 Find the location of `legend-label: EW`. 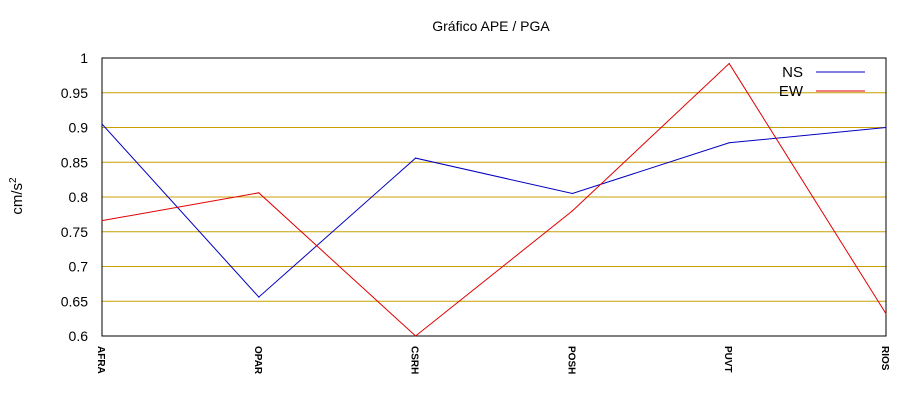

legend-label: EW is located at coordinates (791, 91).